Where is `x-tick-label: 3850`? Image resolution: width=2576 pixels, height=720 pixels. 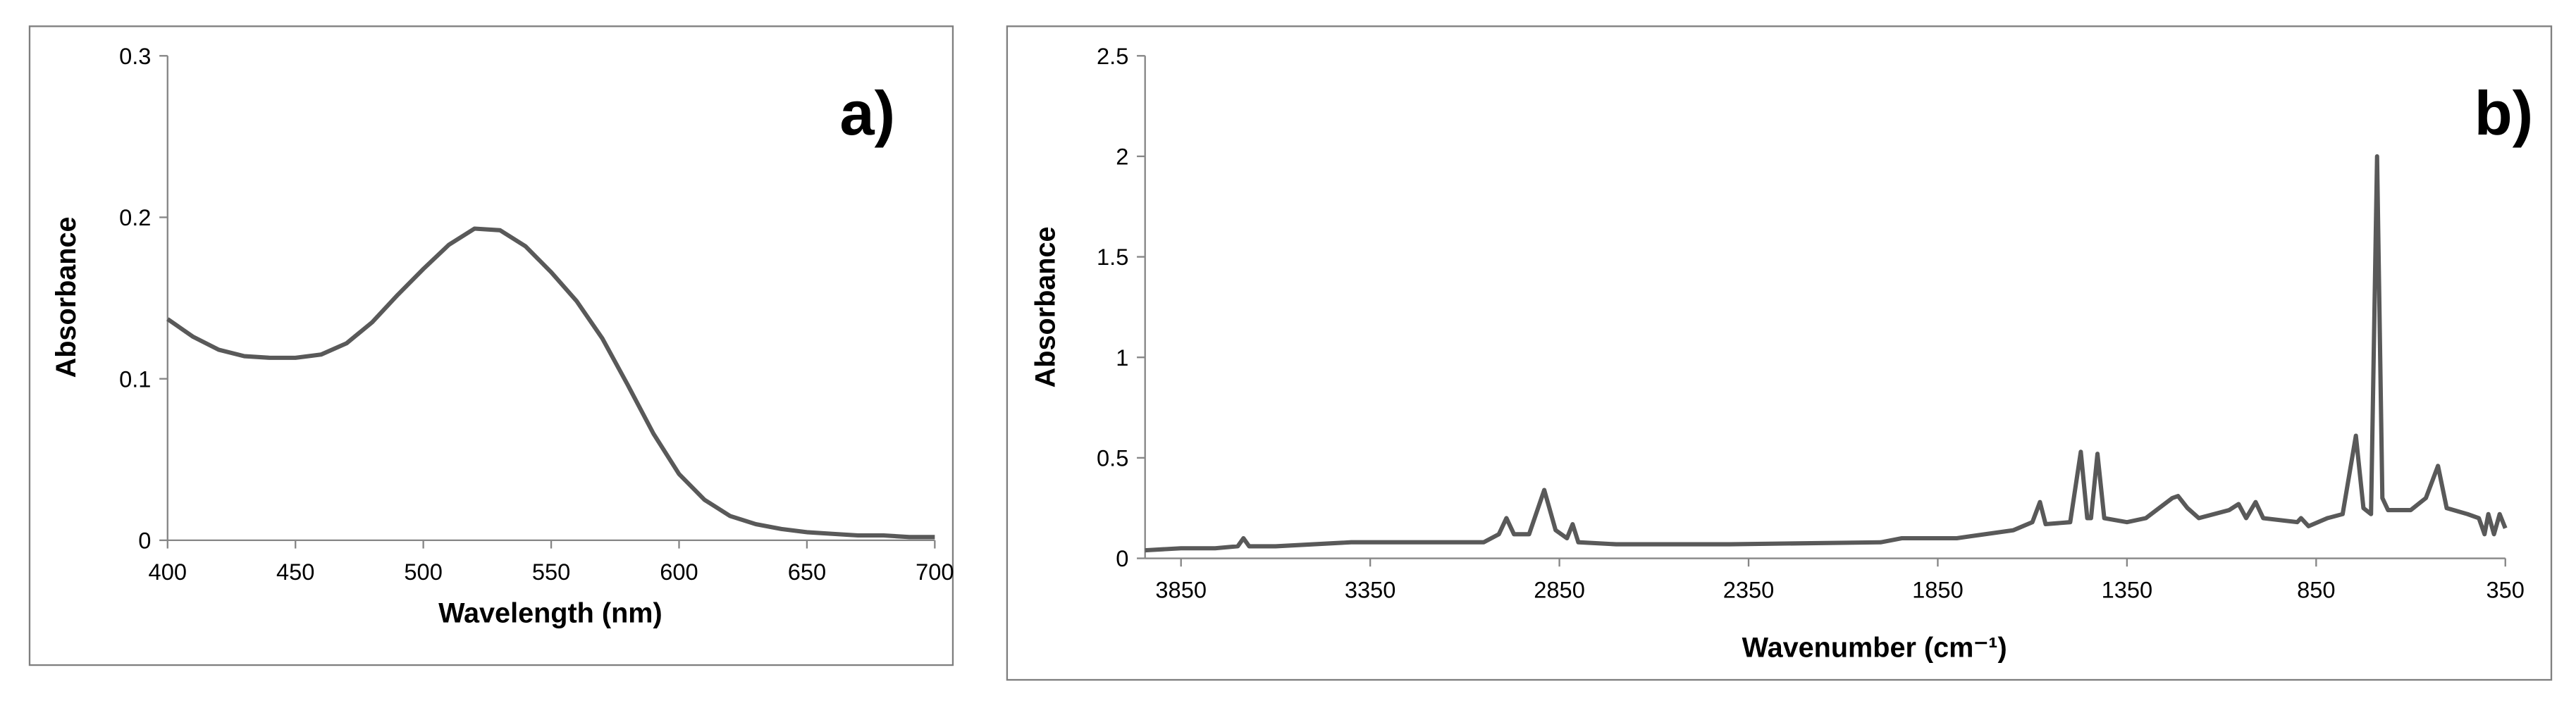 x-tick-label: 3850 is located at coordinates (1181, 589).